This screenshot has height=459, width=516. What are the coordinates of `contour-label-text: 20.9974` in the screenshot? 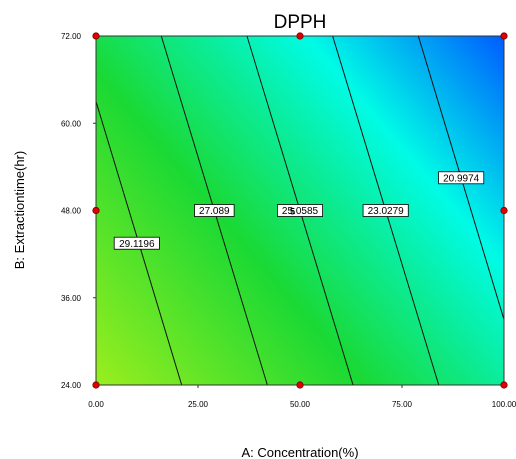 It's located at (461, 178).